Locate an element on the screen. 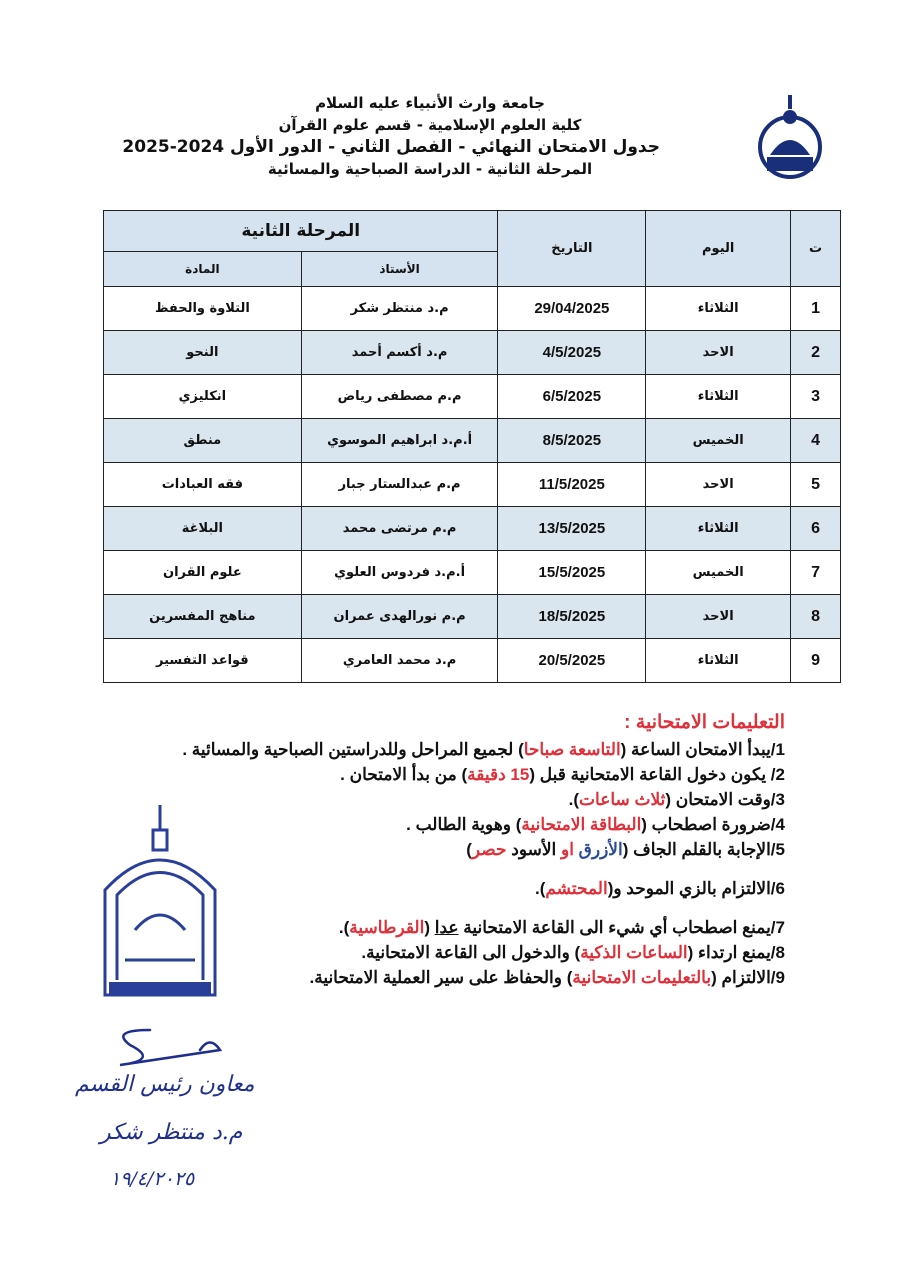 This screenshot has width=899, height=1280. row-subject: منطق is located at coordinates (202, 440).